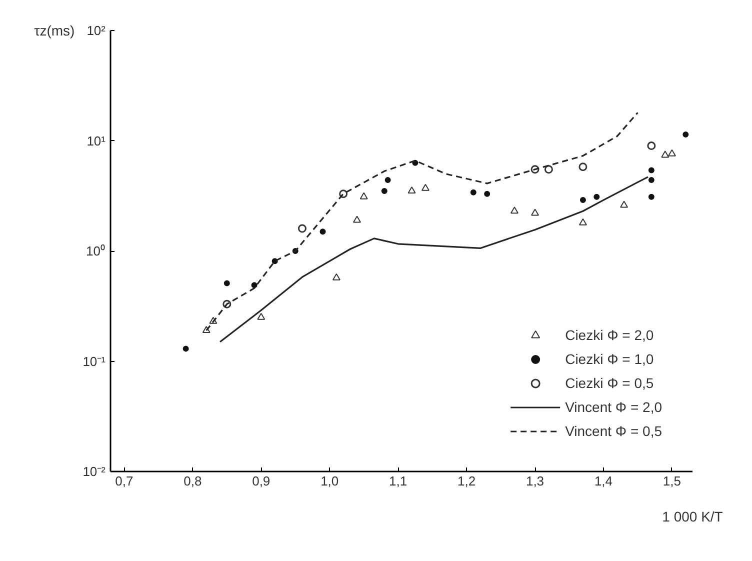  What do you see at coordinates (609, 359) in the screenshot?
I see `legend-label: Ciezki Φ = 1,0` at bounding box center [609, 359].